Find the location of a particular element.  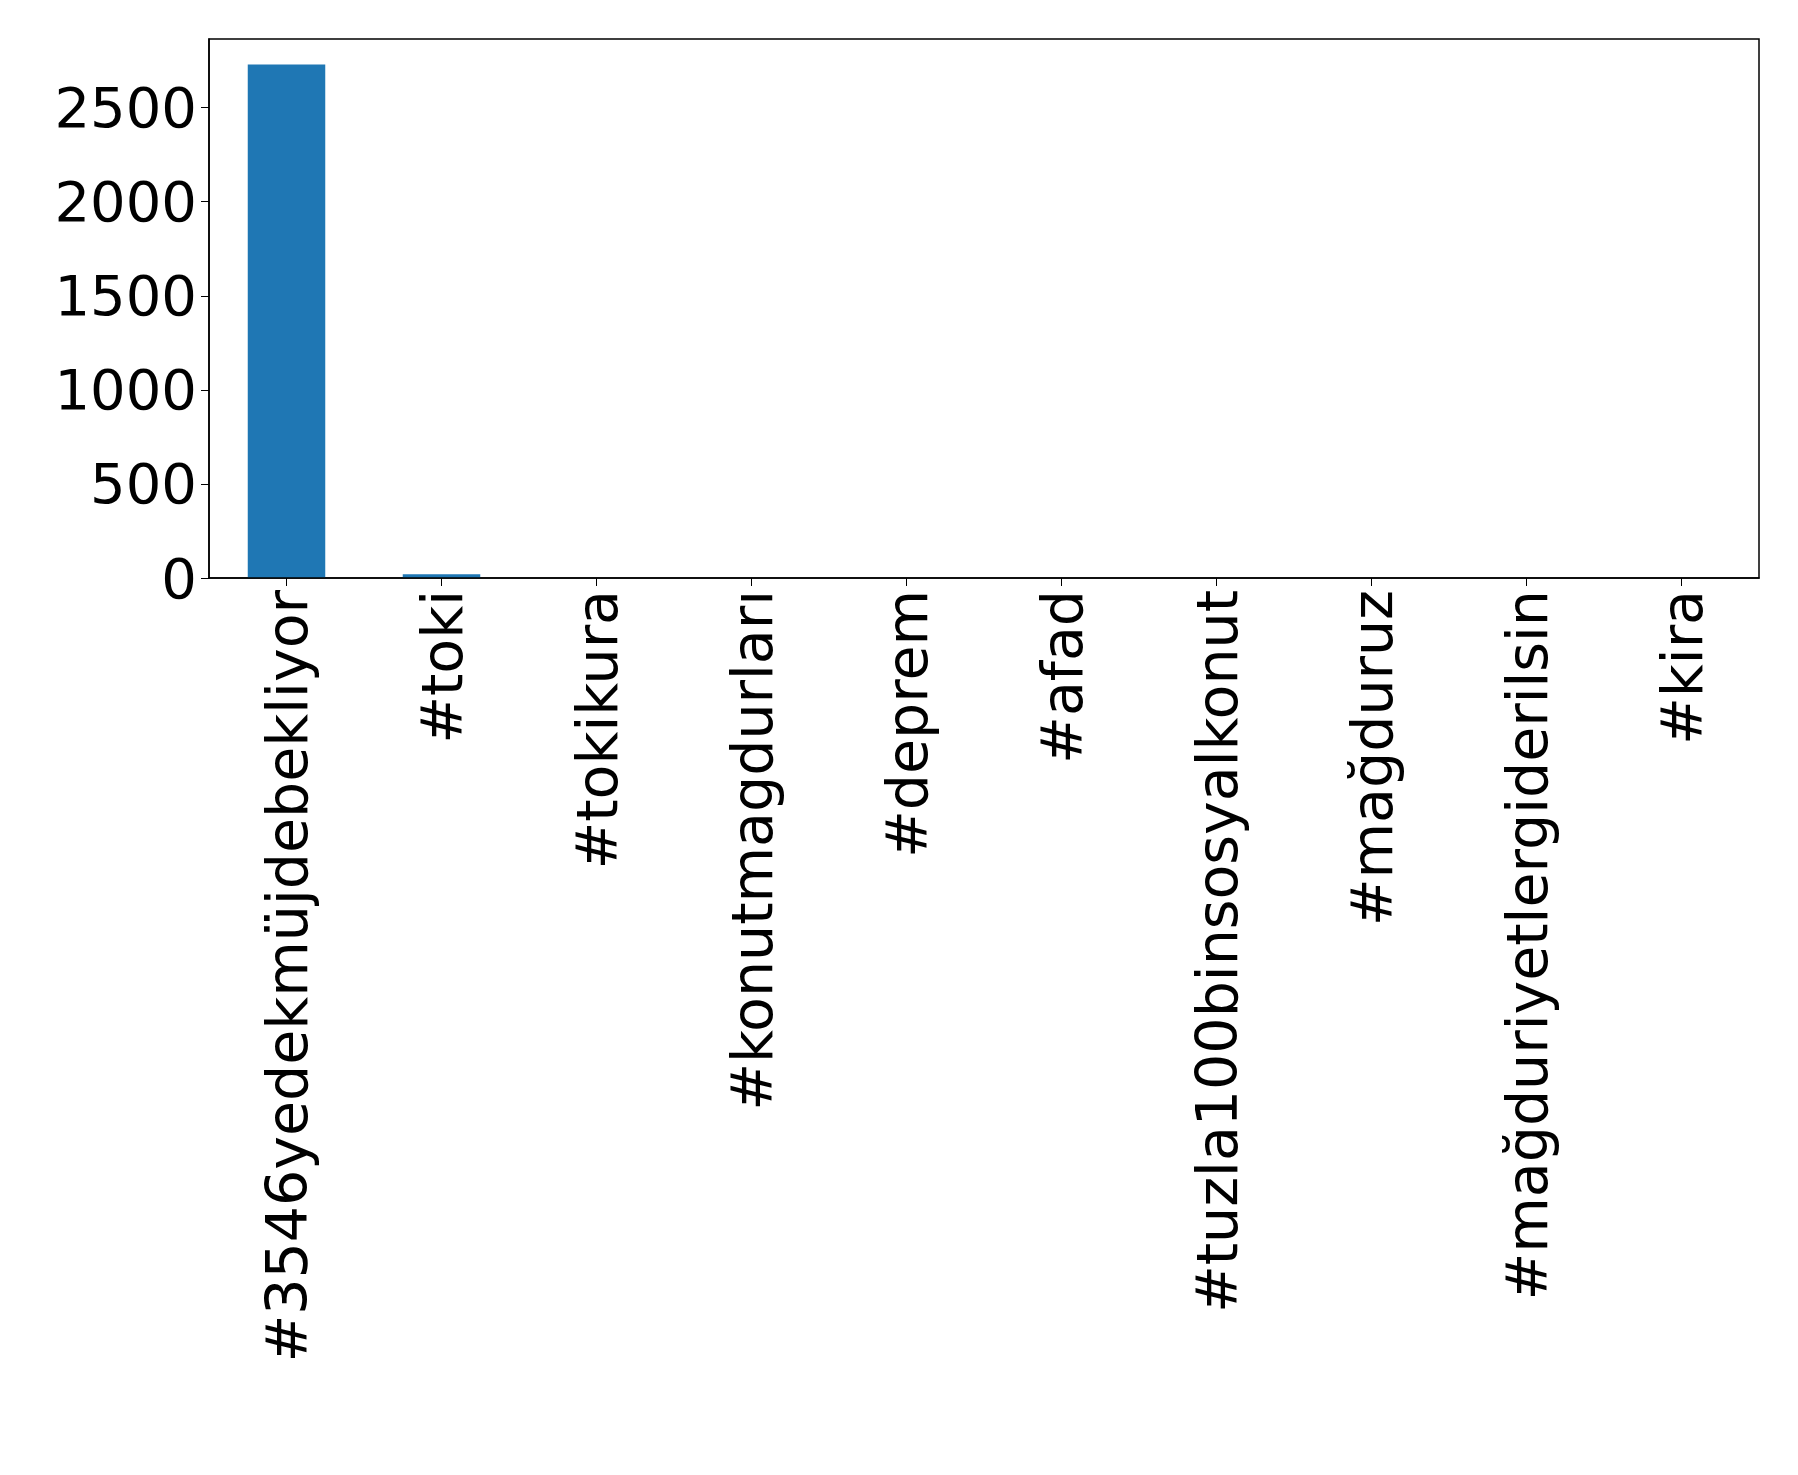

y-tick-label: 0 is located at coordinates (179, 578).